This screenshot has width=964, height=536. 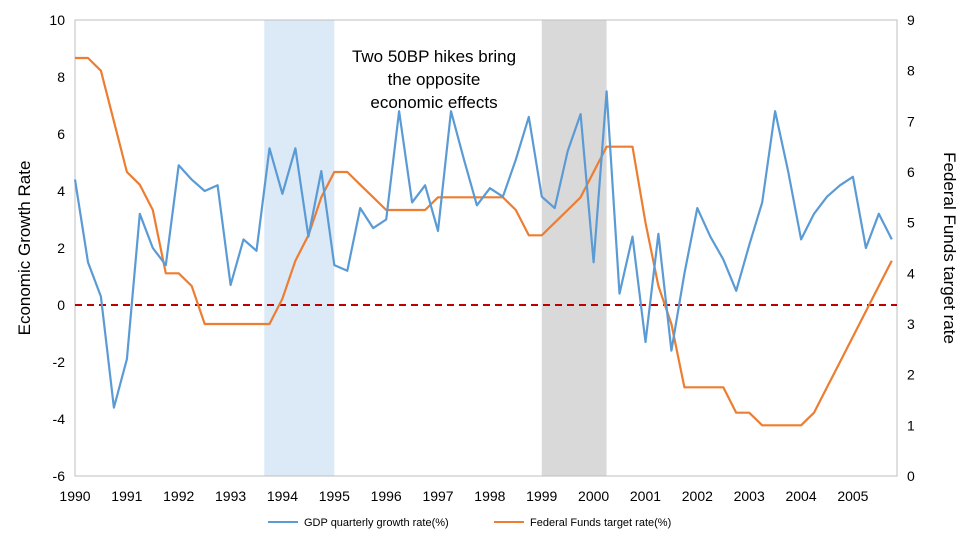 I want to click on right-tick-label: 0, so click(x=911, y=476).